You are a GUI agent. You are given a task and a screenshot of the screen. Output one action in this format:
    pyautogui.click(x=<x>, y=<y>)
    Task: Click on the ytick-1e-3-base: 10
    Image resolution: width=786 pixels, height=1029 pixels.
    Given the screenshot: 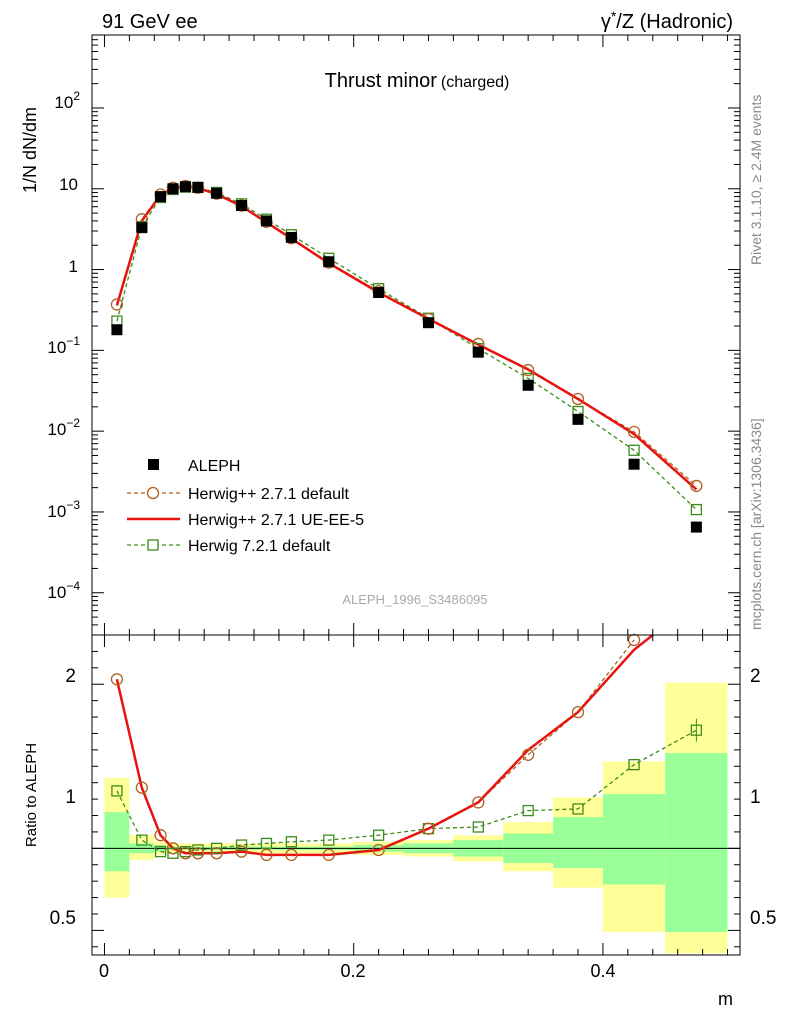 What is the action you would take?
    pyautogui.click(x=56, y=511)
    